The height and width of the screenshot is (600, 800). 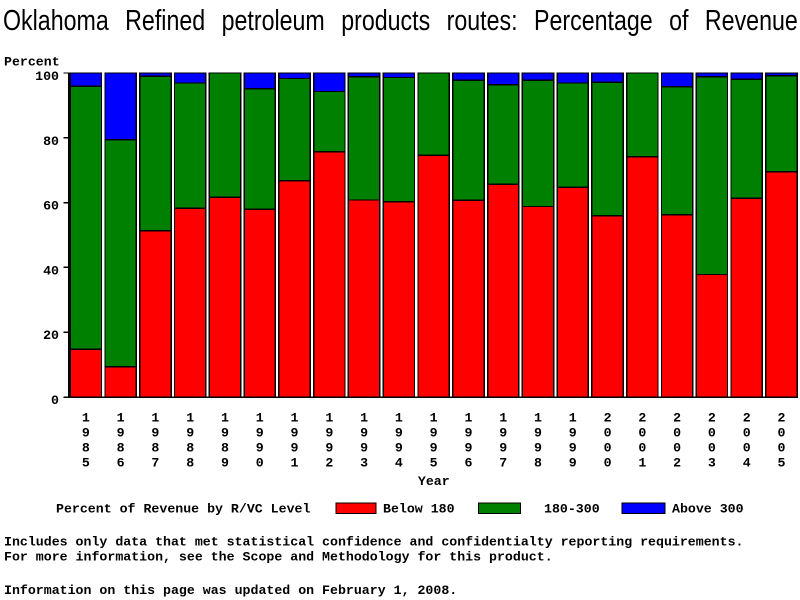 What do you see at coordinates (51, 335) in the screenshot?
I see `svg-text: 20` at bounding box center [51, 335].